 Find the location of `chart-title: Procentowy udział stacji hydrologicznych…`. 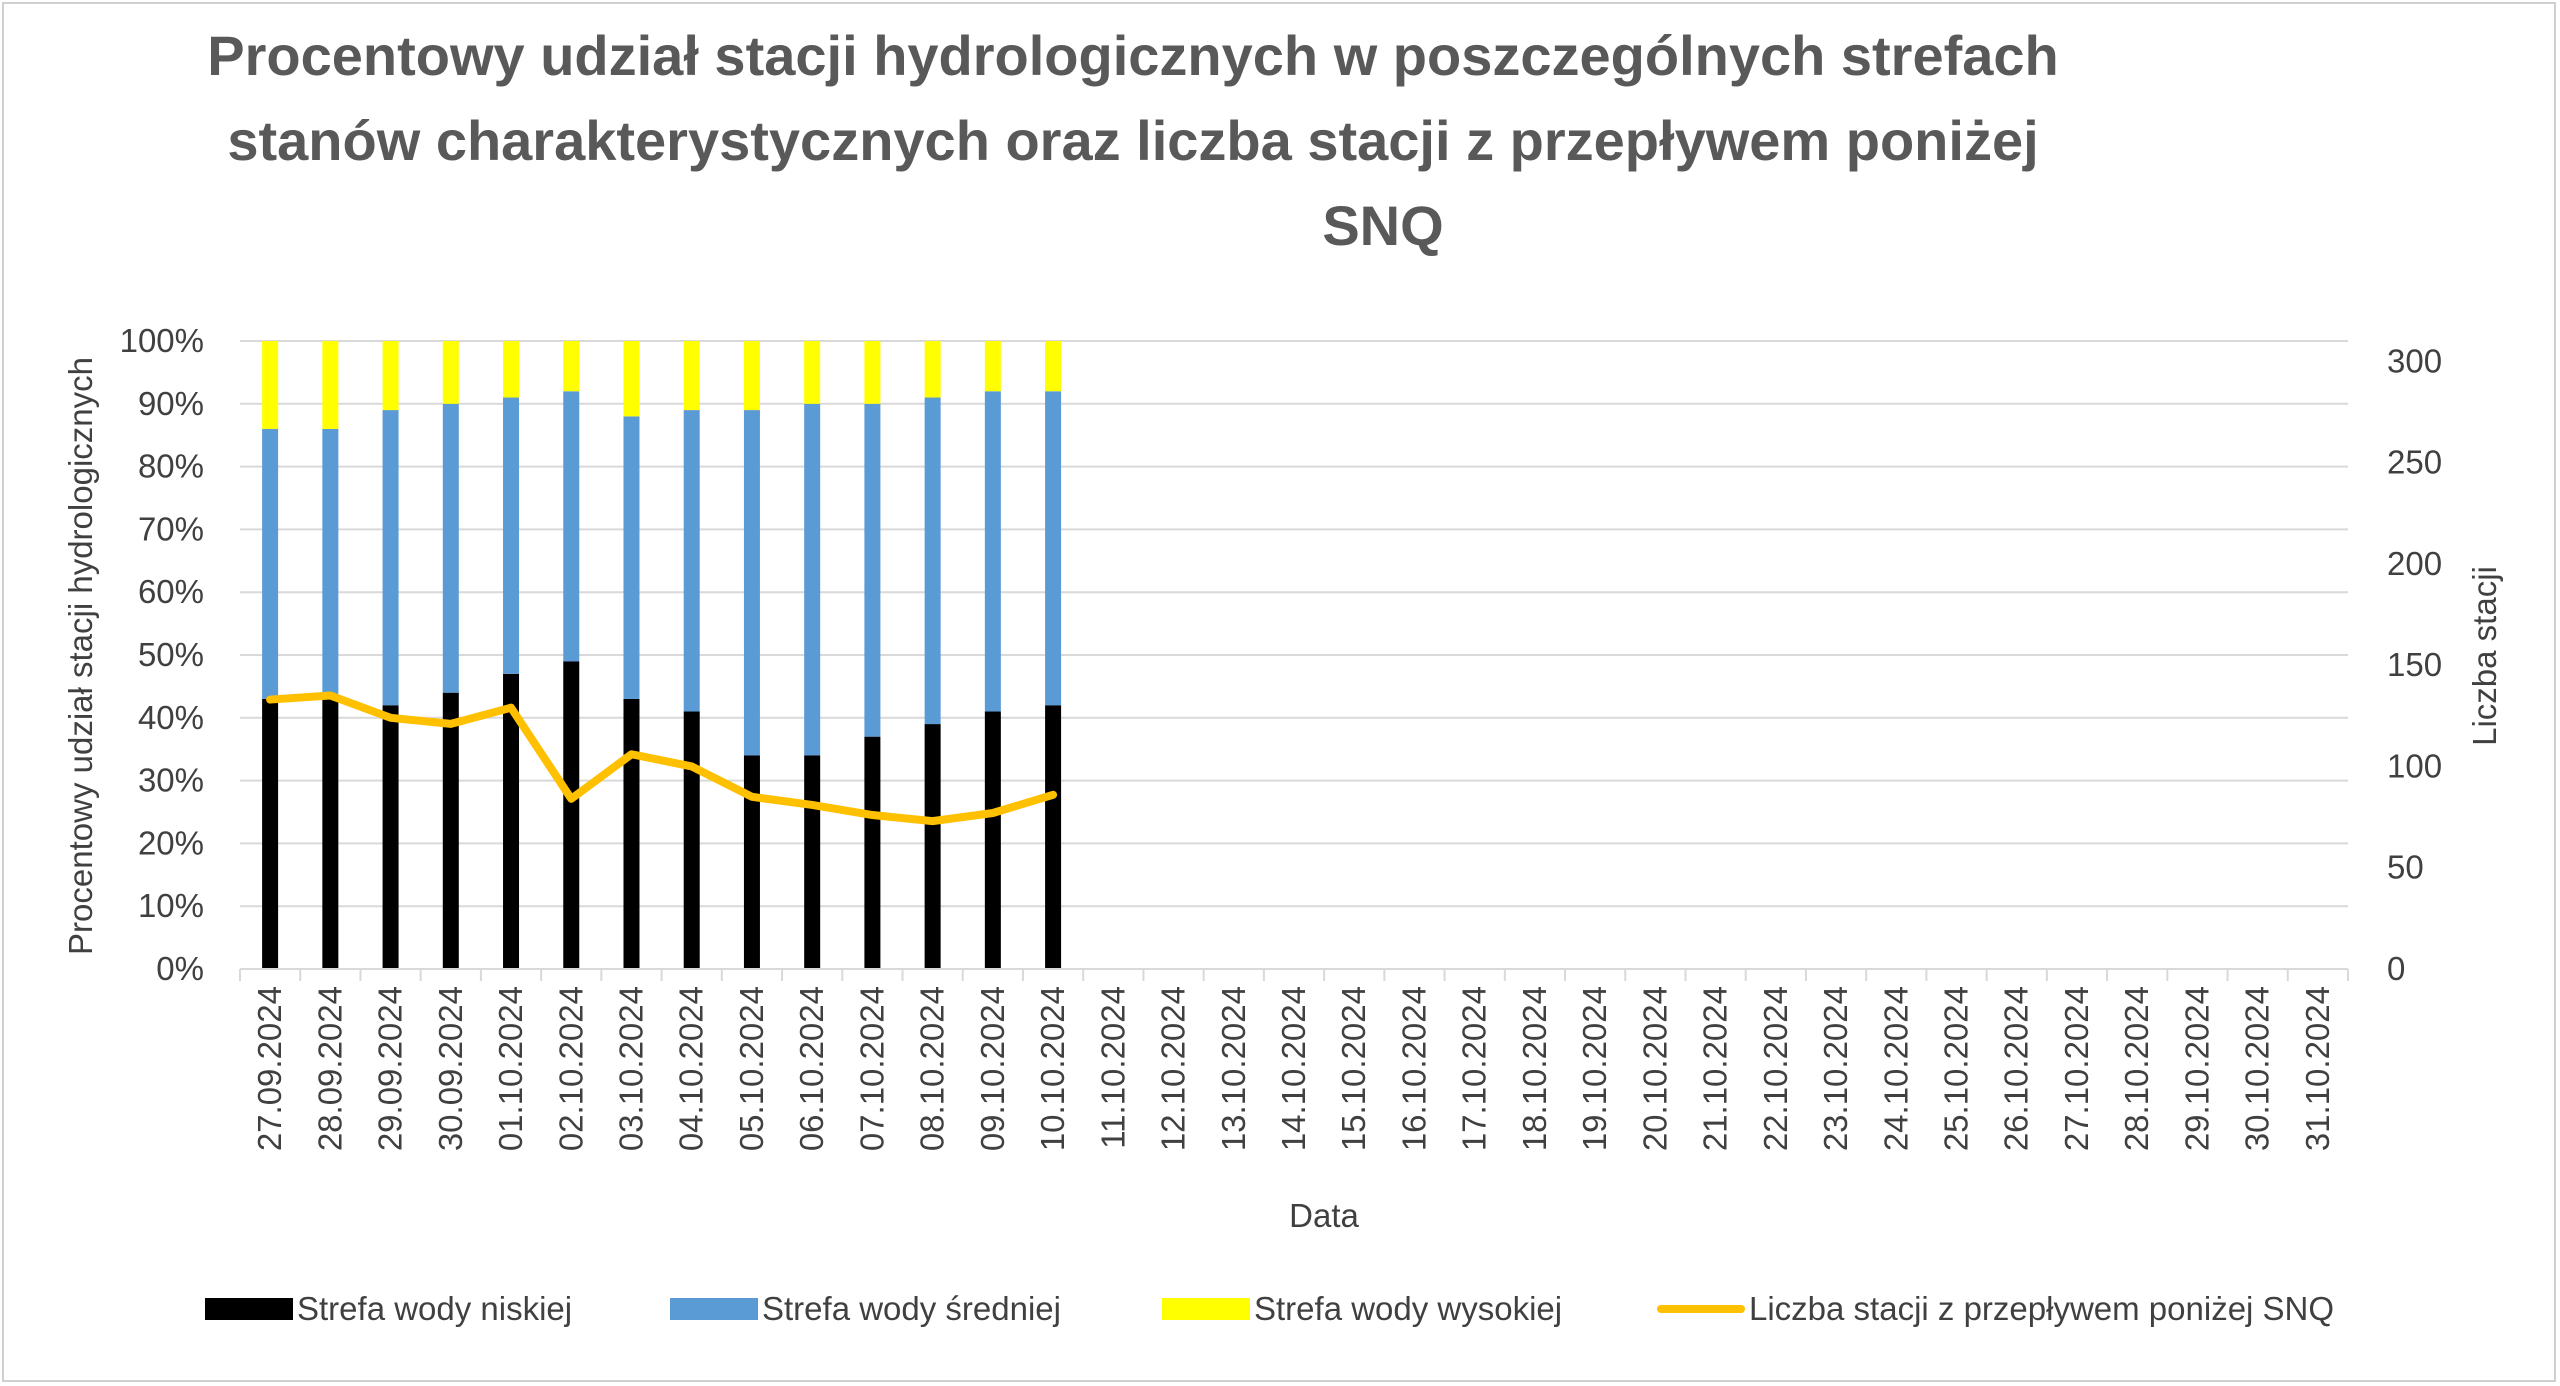

chart-title: Procentowy udział stacji hydrologicznych… is located at coordinates (1133, 140).